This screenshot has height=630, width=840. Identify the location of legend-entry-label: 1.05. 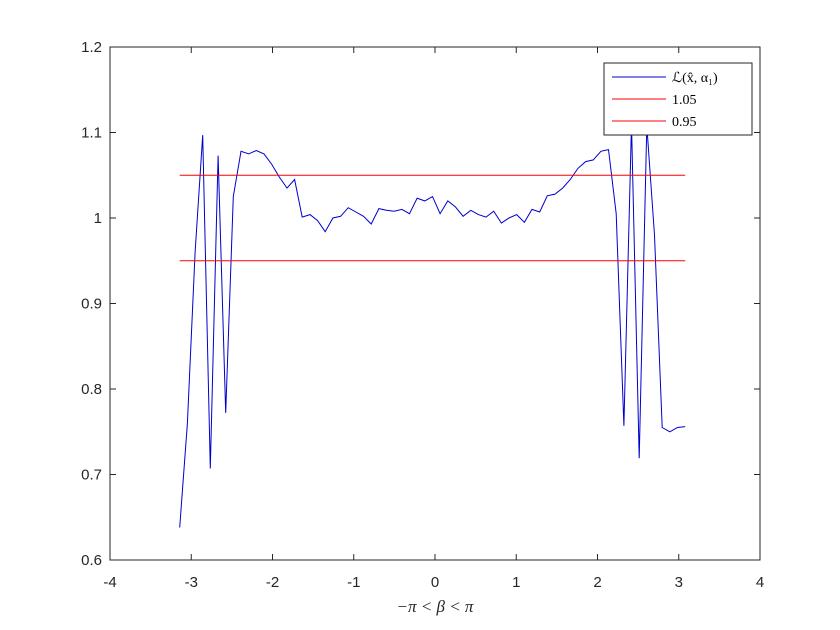
(684, 100).